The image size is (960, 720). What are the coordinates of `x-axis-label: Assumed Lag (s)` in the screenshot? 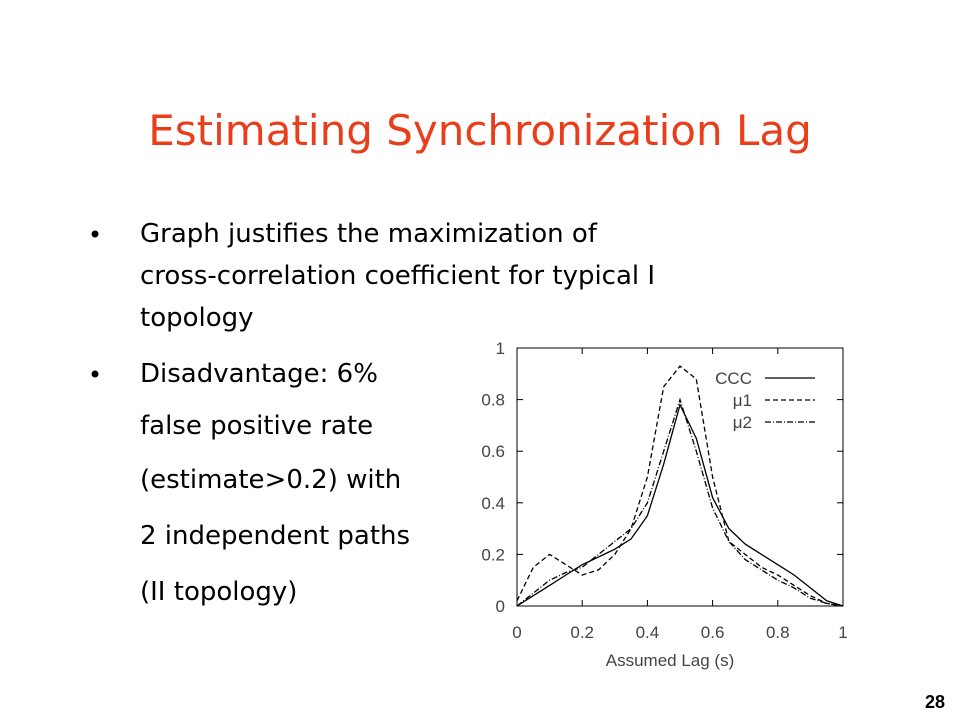 It's located at (670, 660).